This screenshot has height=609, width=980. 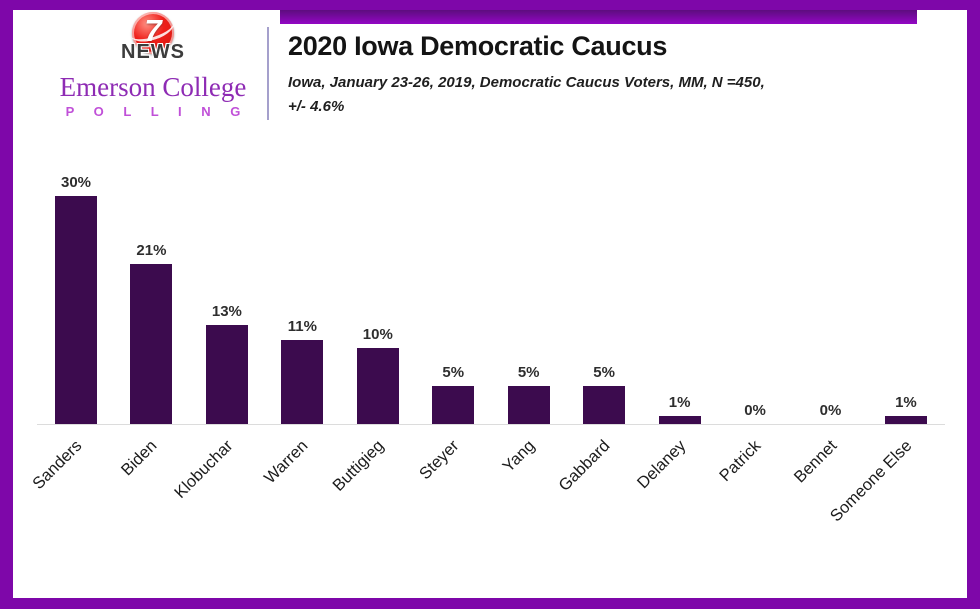 I want to click on bar-value-label: 13%, so click(x=226, y=311).